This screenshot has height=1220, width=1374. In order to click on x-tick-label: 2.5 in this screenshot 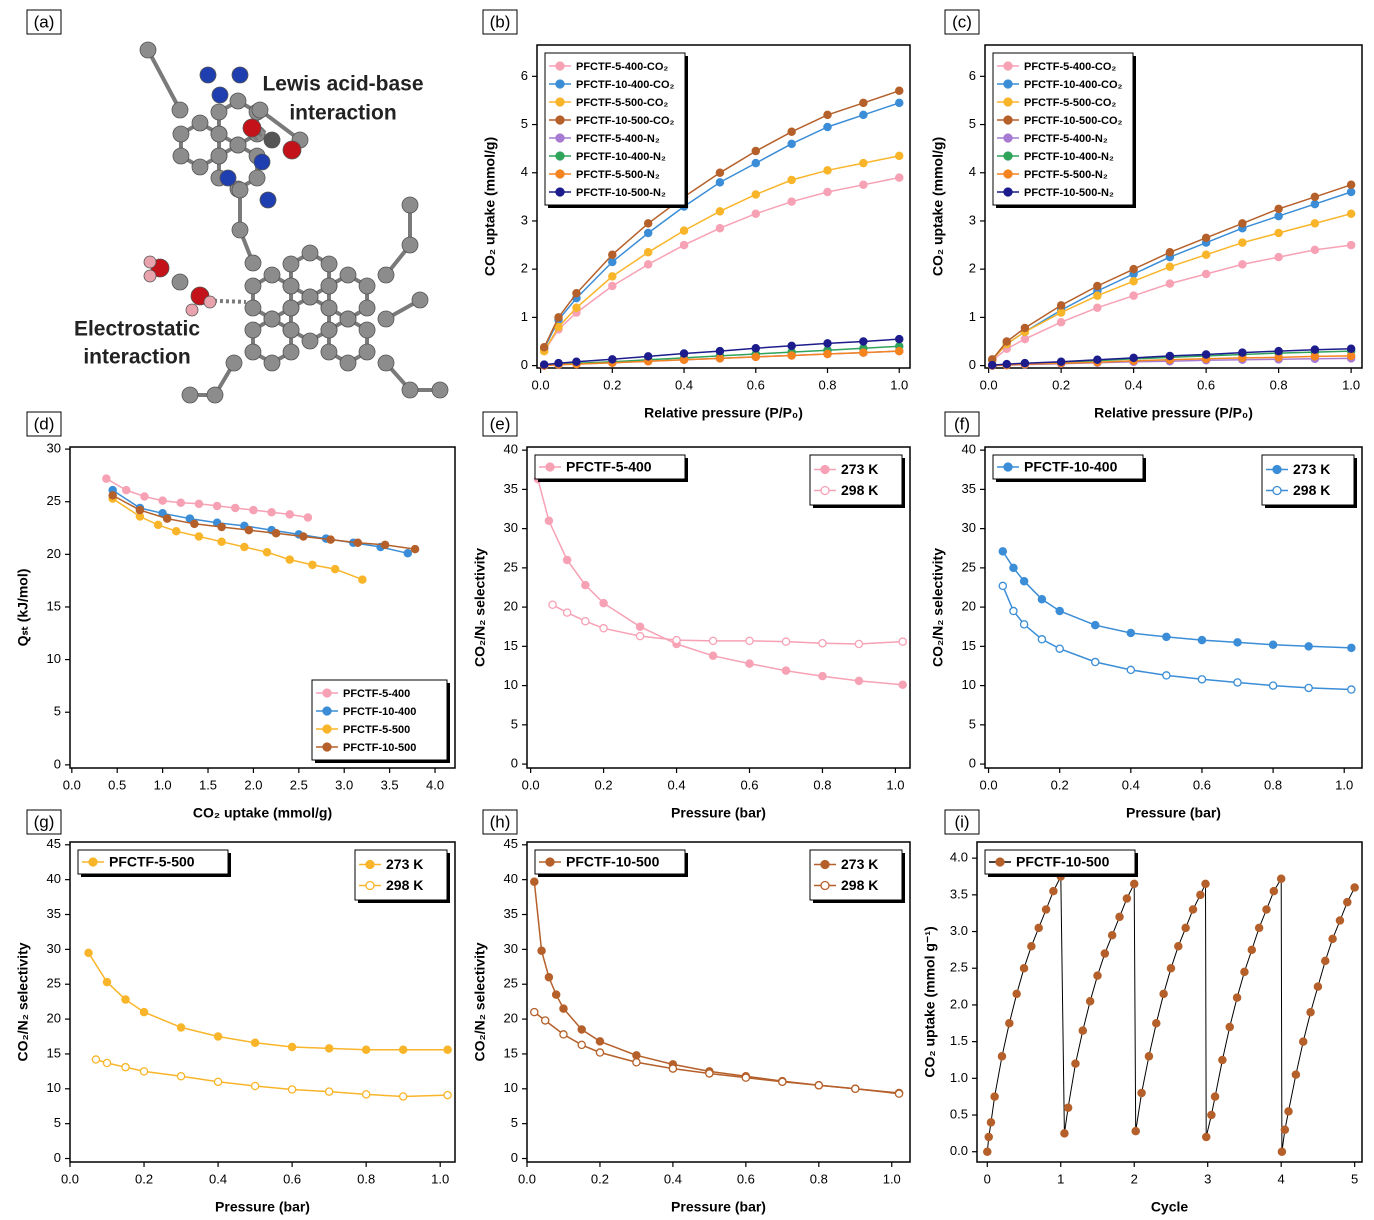, I will do `click(299, 784)`.